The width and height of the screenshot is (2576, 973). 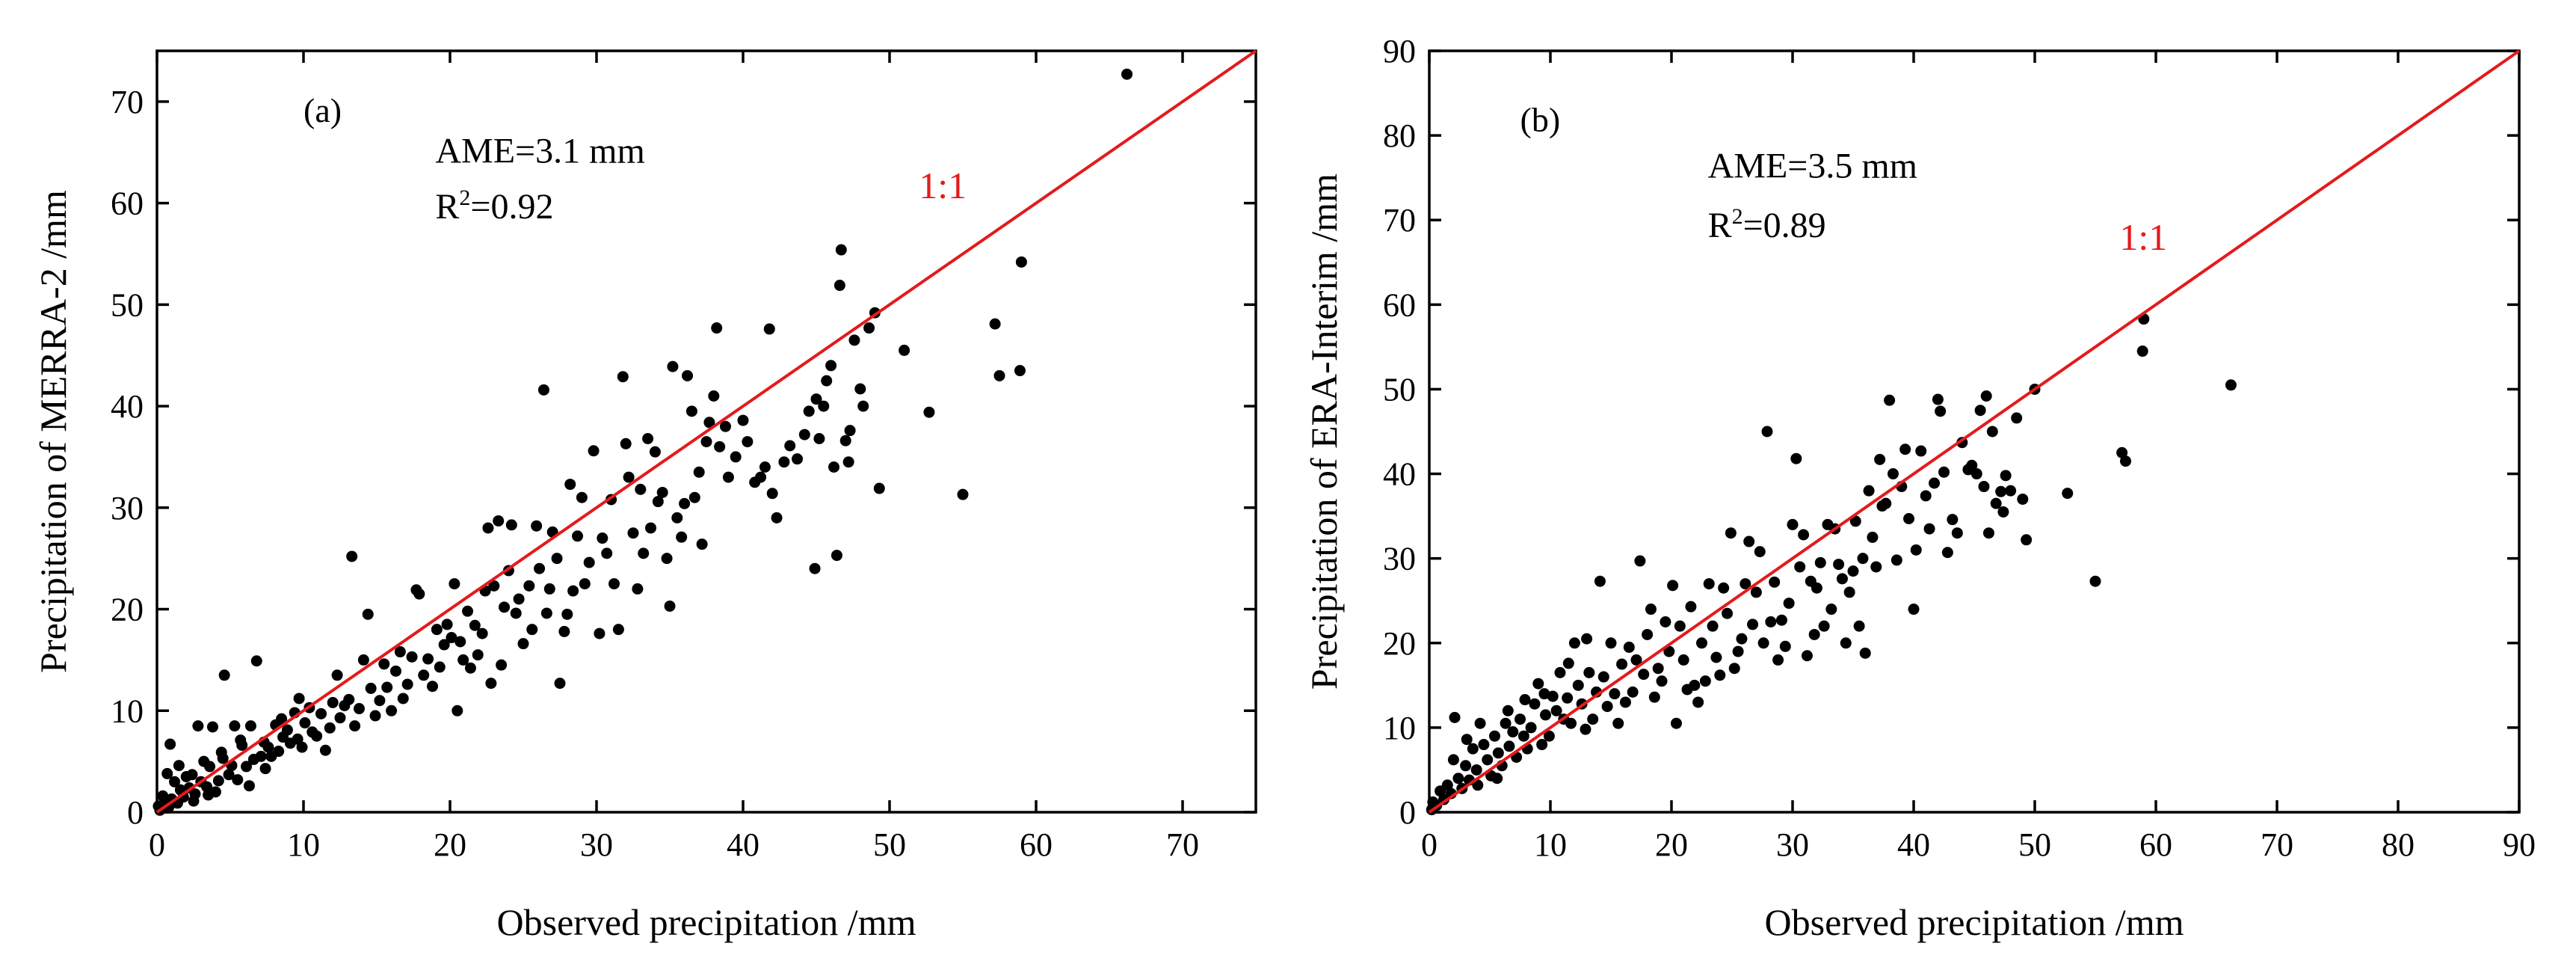 What do you see at coordinates (1407, 813) in the screenshot?
I see `y-tick-label: 0` at bounding box center [1407, 813].